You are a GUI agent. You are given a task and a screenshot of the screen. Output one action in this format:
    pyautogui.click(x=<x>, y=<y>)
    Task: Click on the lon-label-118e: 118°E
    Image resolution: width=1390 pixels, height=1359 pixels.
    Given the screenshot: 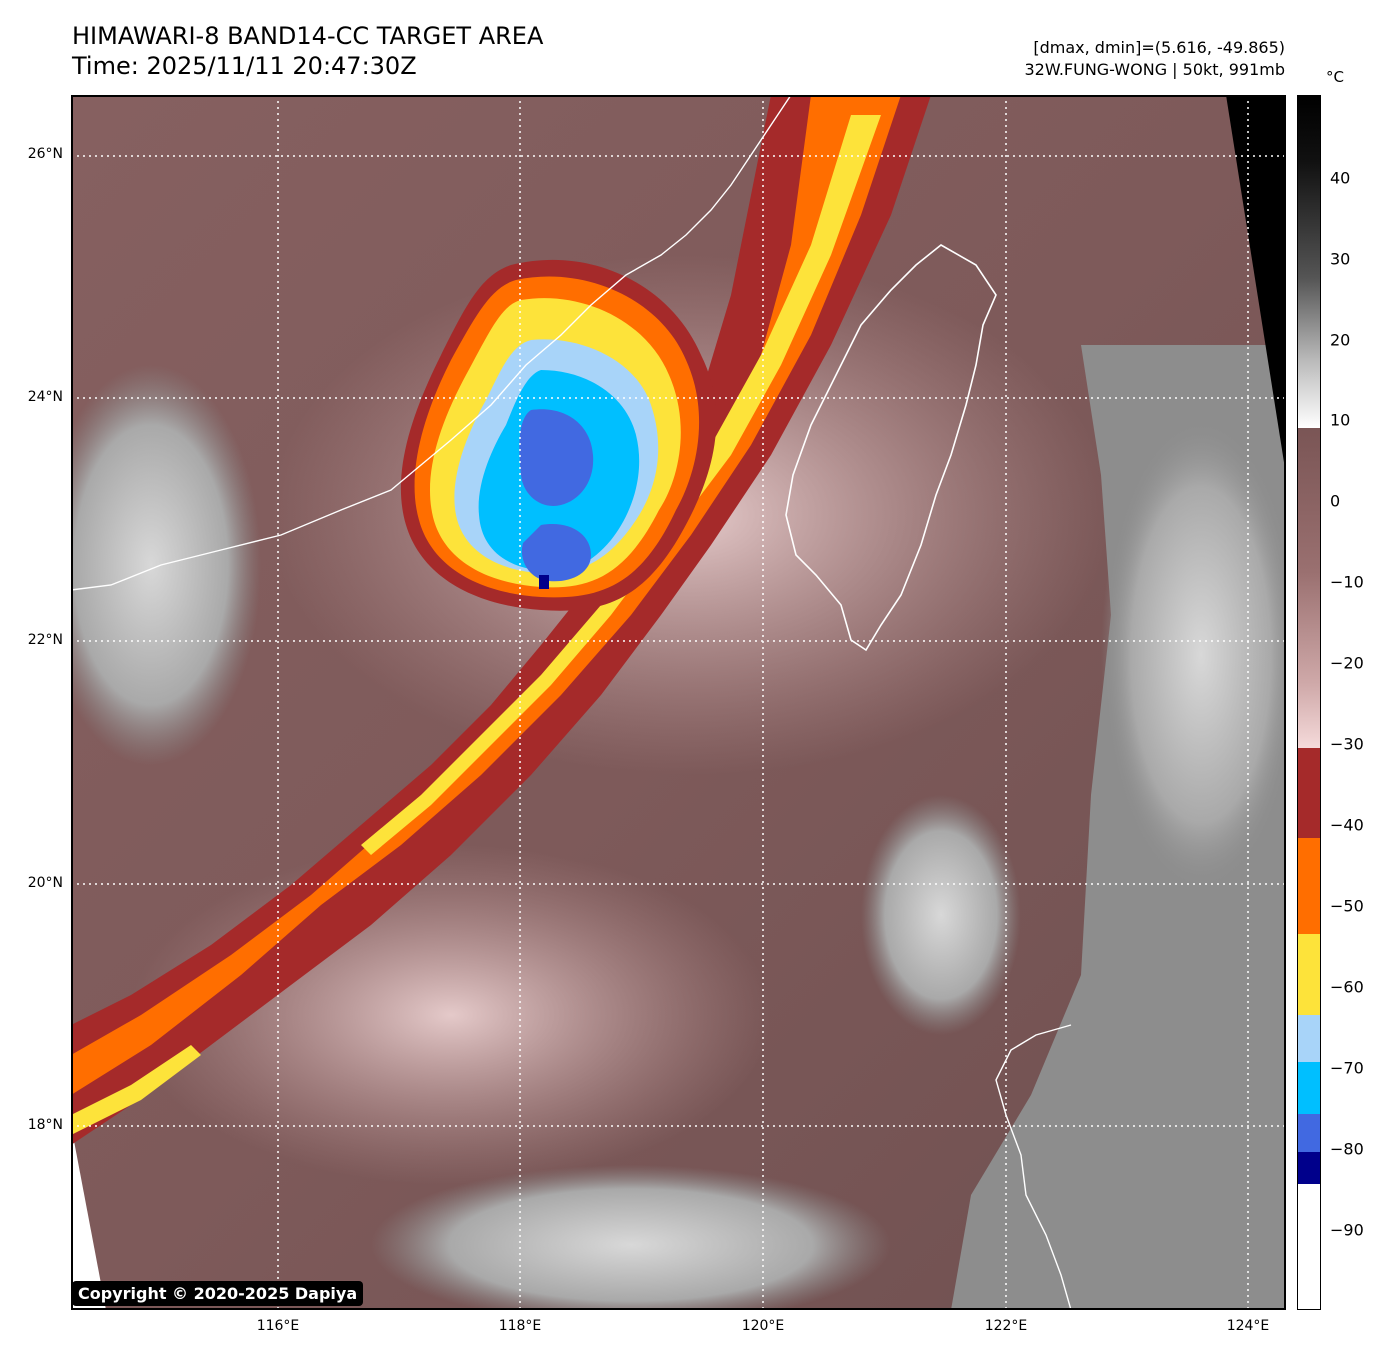 What is the action you would take?
    pyautogui.click(x=520, y=1326)
    